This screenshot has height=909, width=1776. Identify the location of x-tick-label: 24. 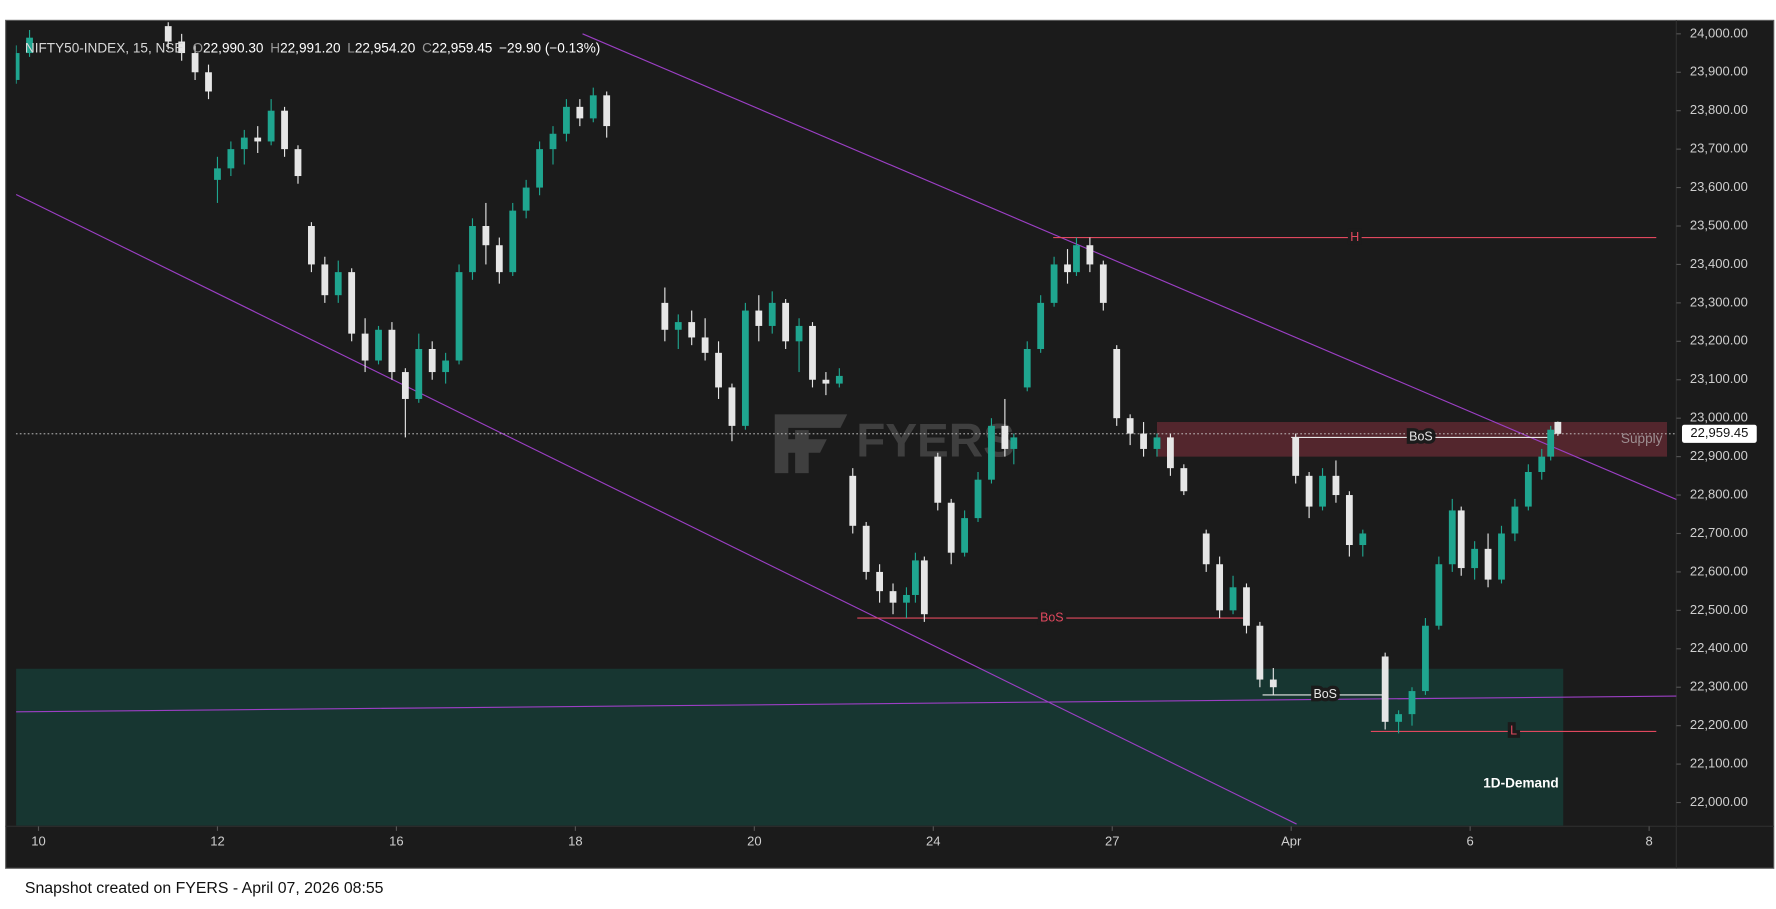
(933, 841).